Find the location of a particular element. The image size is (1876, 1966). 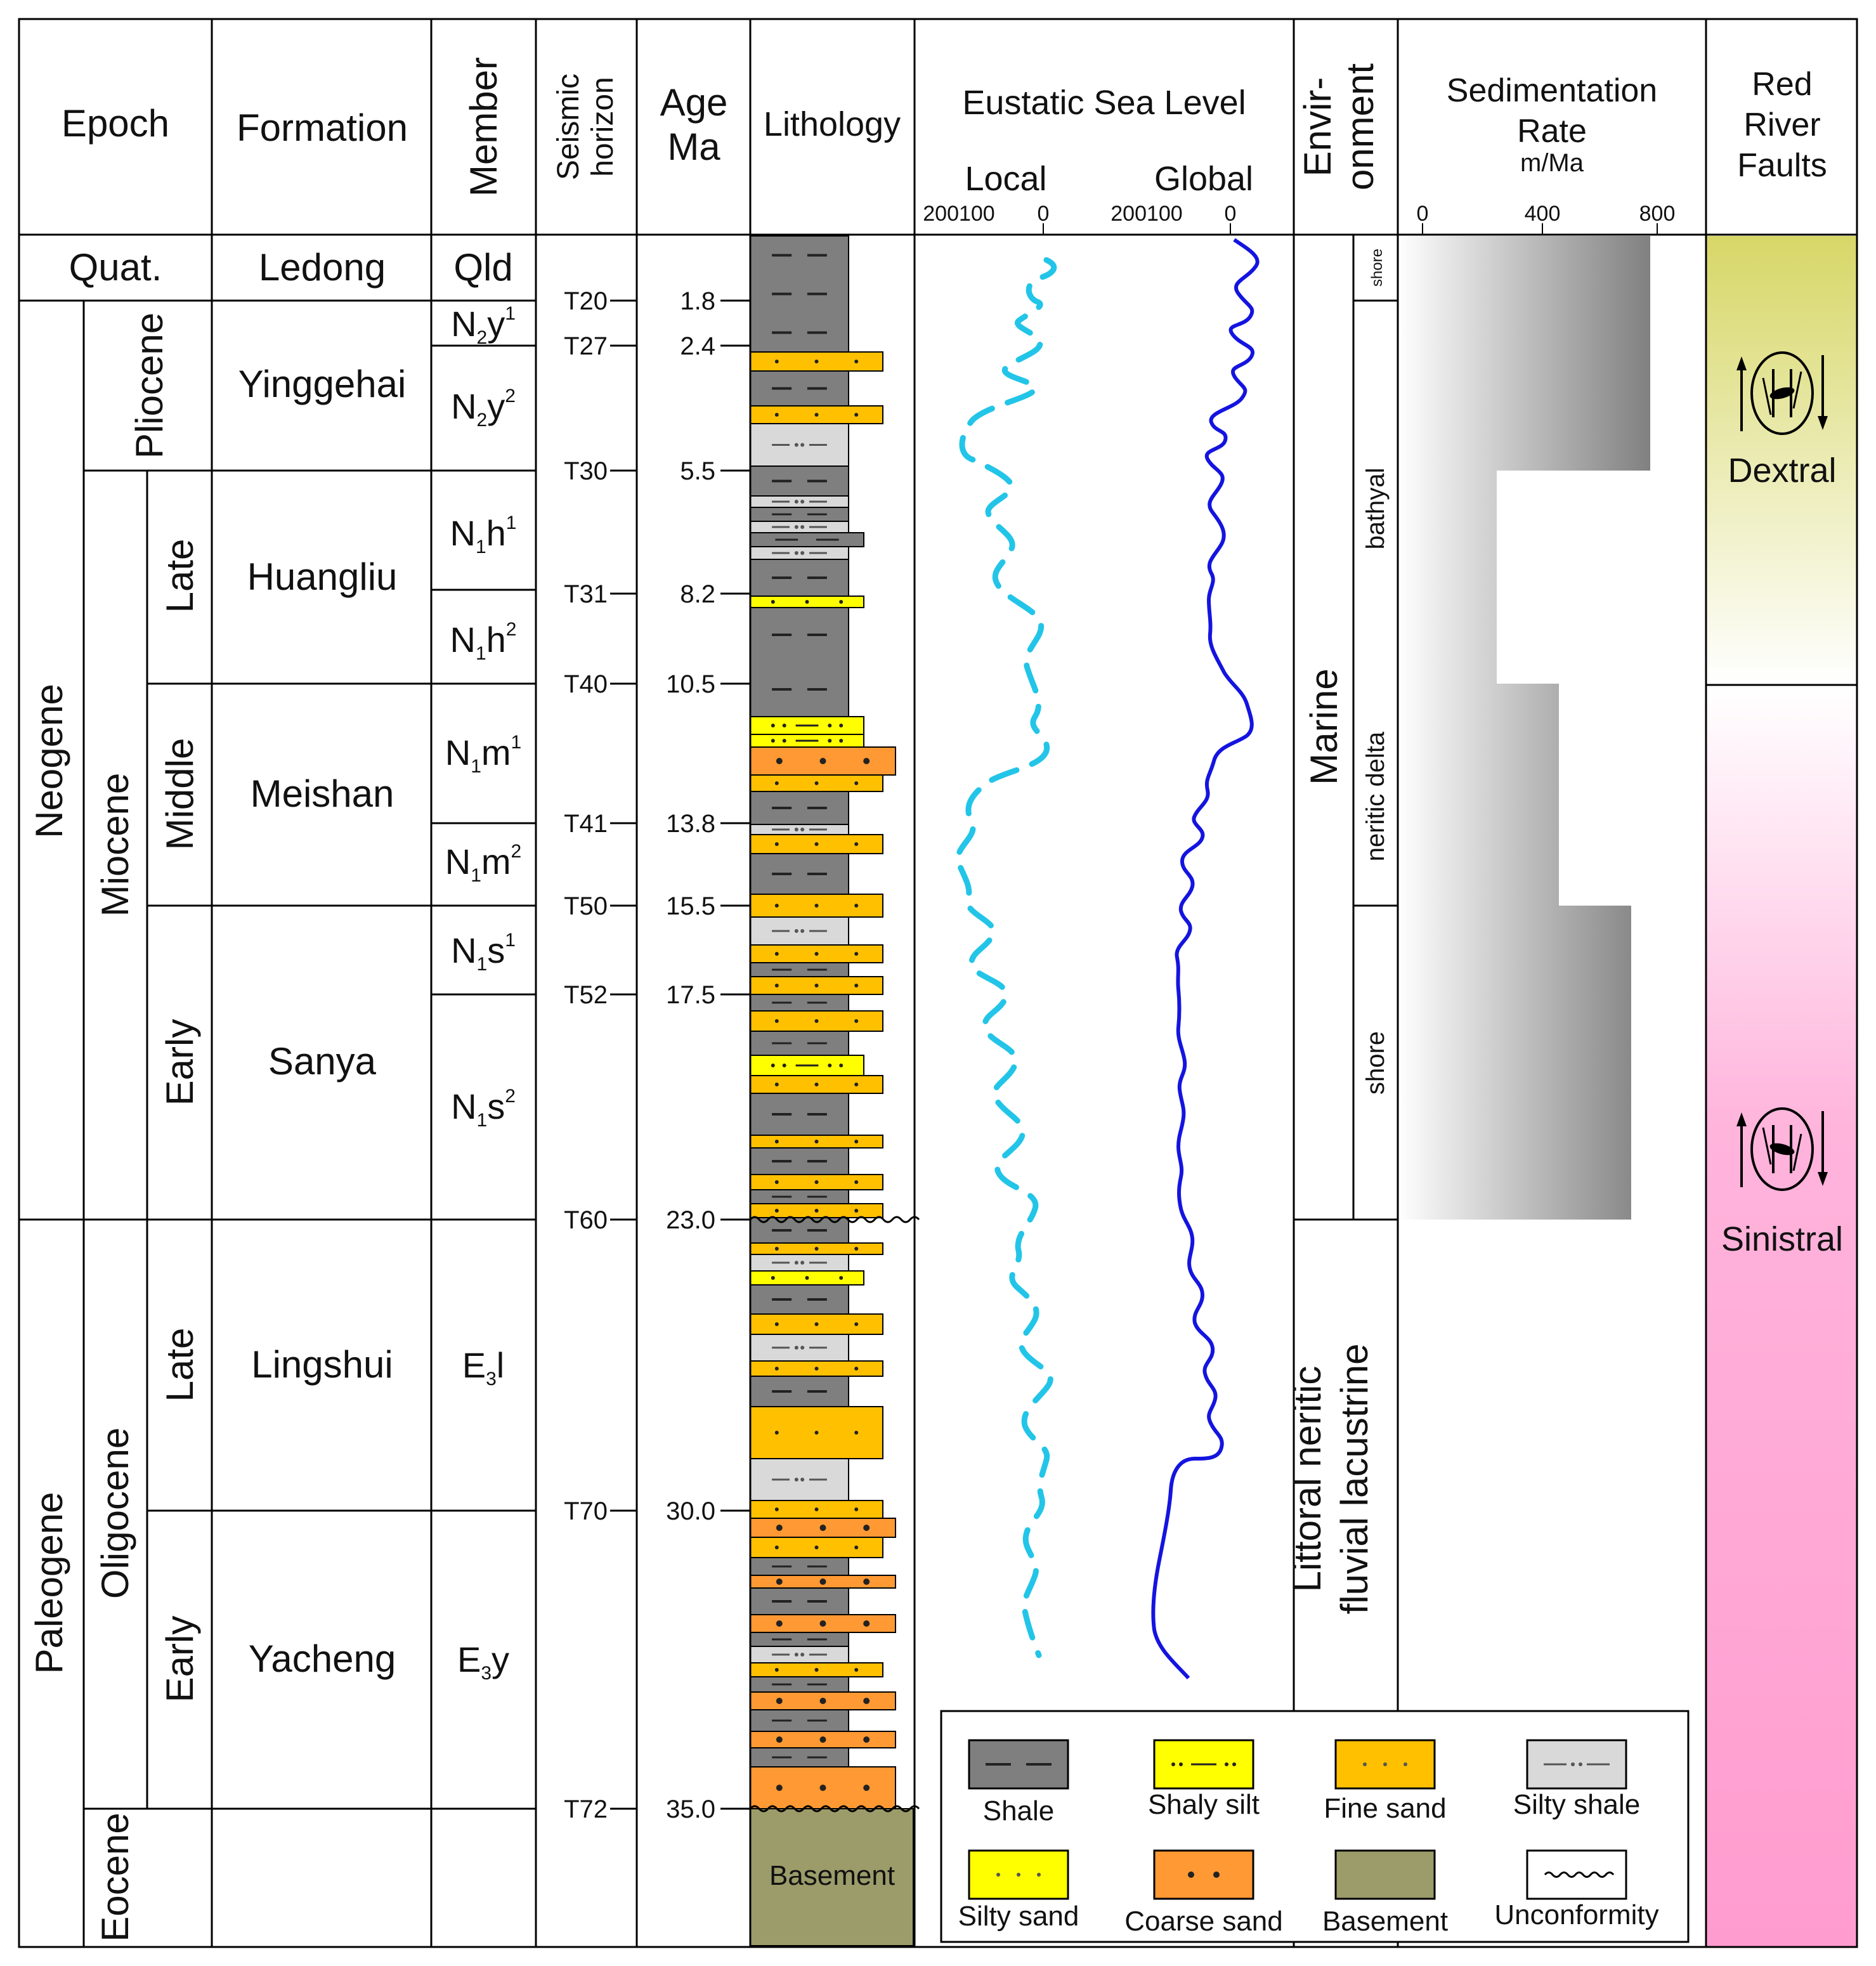

global-tick-0: 0 is located at coordinates (1231, 214).